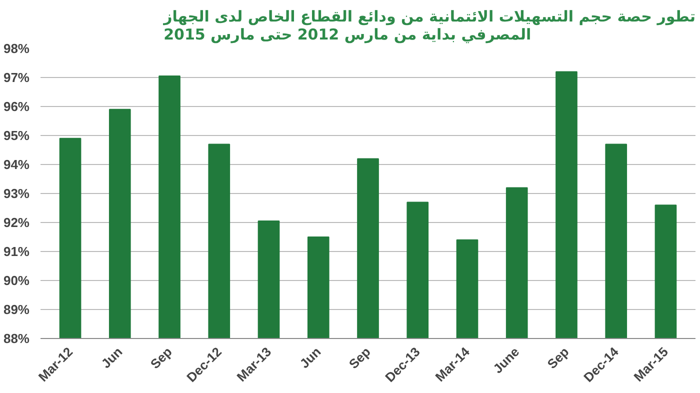 This screenshot has width=700, height=393. I want to click on y-tick-label: 90%, so click(16, 280).